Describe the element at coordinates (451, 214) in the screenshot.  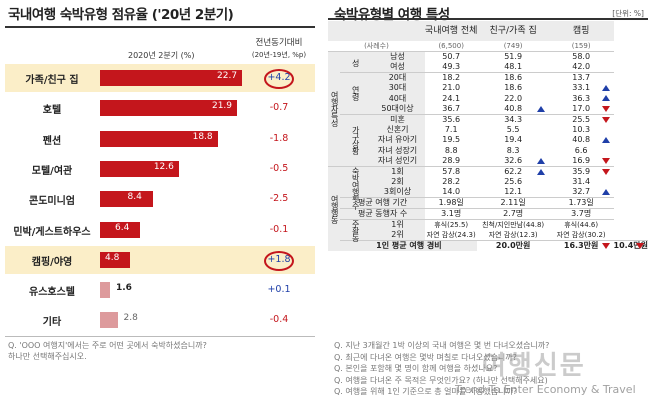
I see `value-cell: 3.1명` at that location.